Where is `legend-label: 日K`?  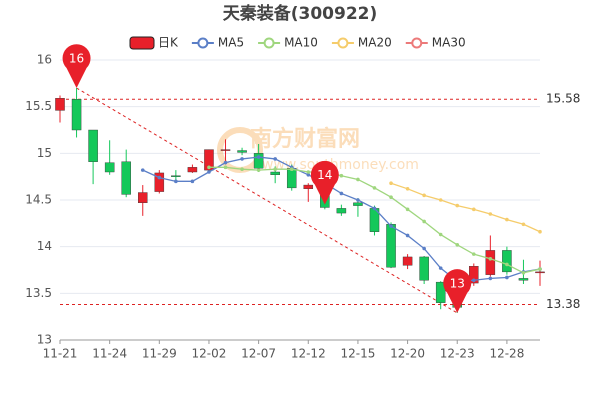 legend-label: 日K is located at coordinates (168, 43).